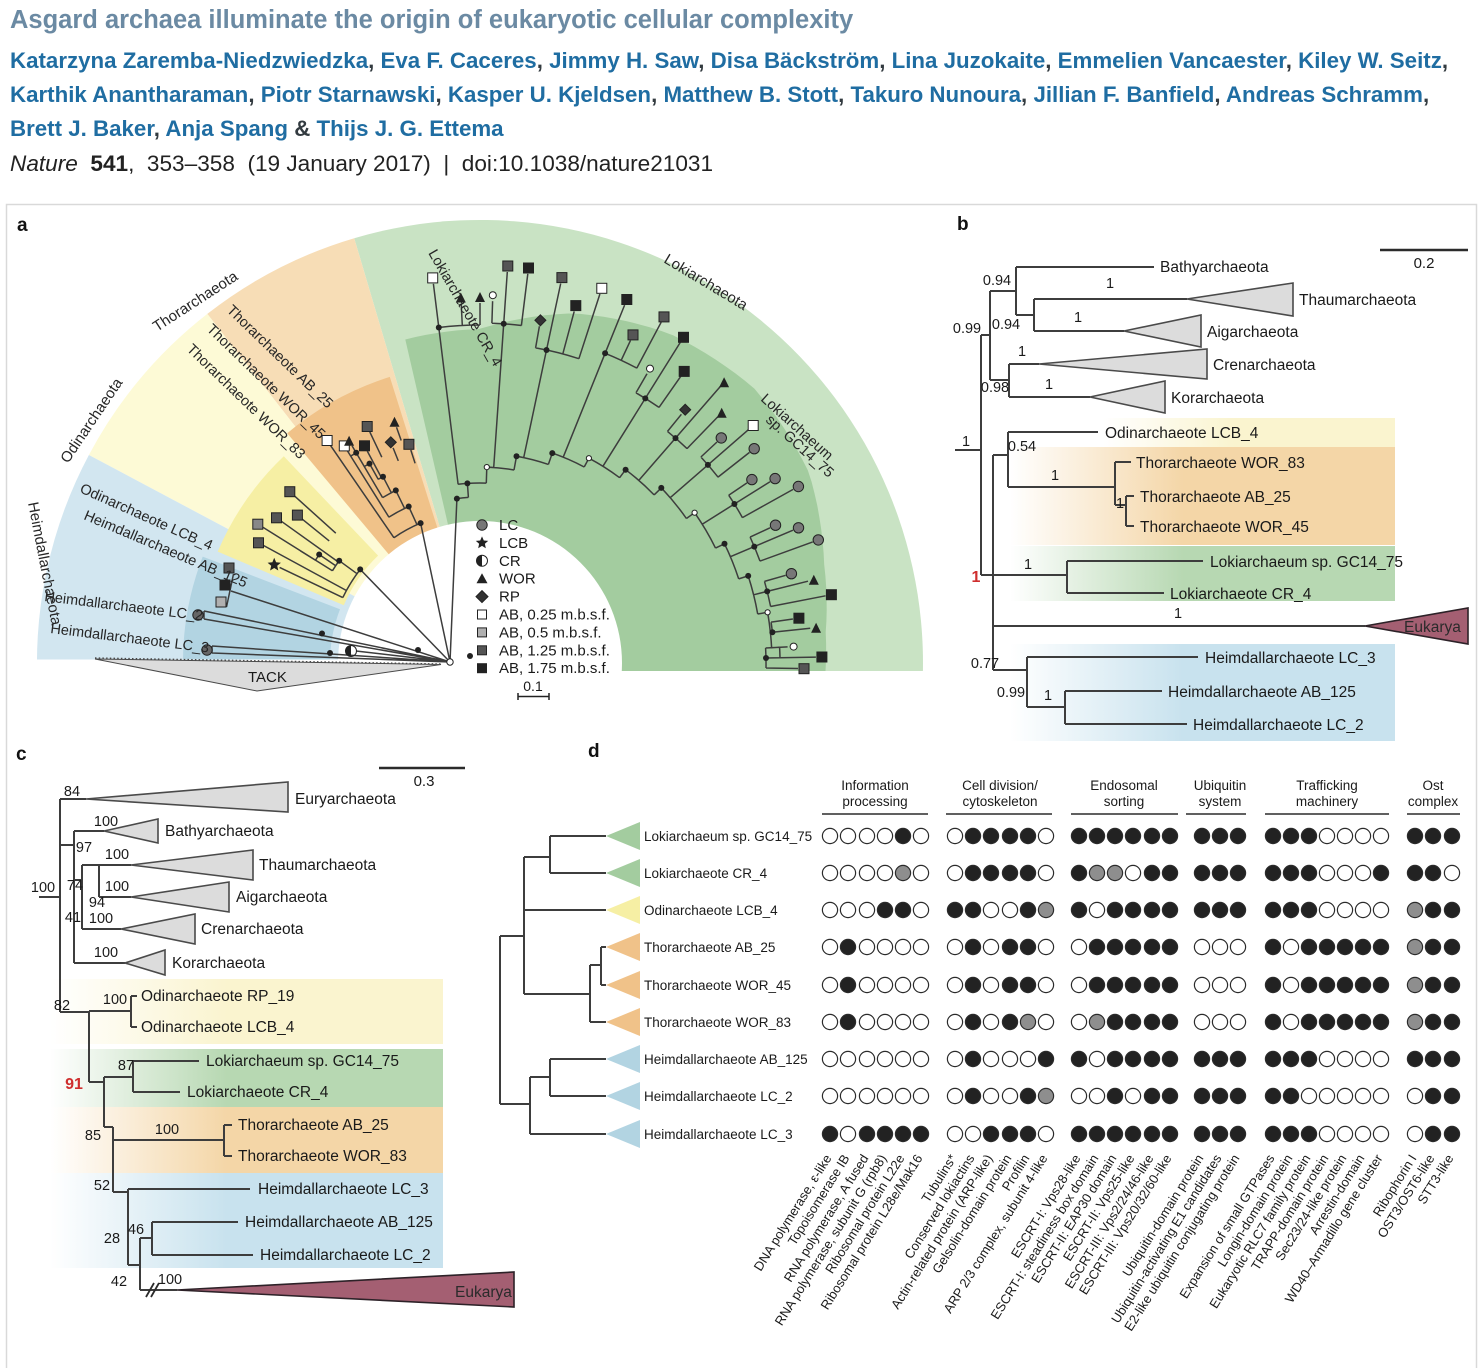 The width and height of the screenshot is (1482, 1368). What do you see at coordinates (21, 754) in the screenshot?
I see `svg-text: c` at bounding box center [21, 754].